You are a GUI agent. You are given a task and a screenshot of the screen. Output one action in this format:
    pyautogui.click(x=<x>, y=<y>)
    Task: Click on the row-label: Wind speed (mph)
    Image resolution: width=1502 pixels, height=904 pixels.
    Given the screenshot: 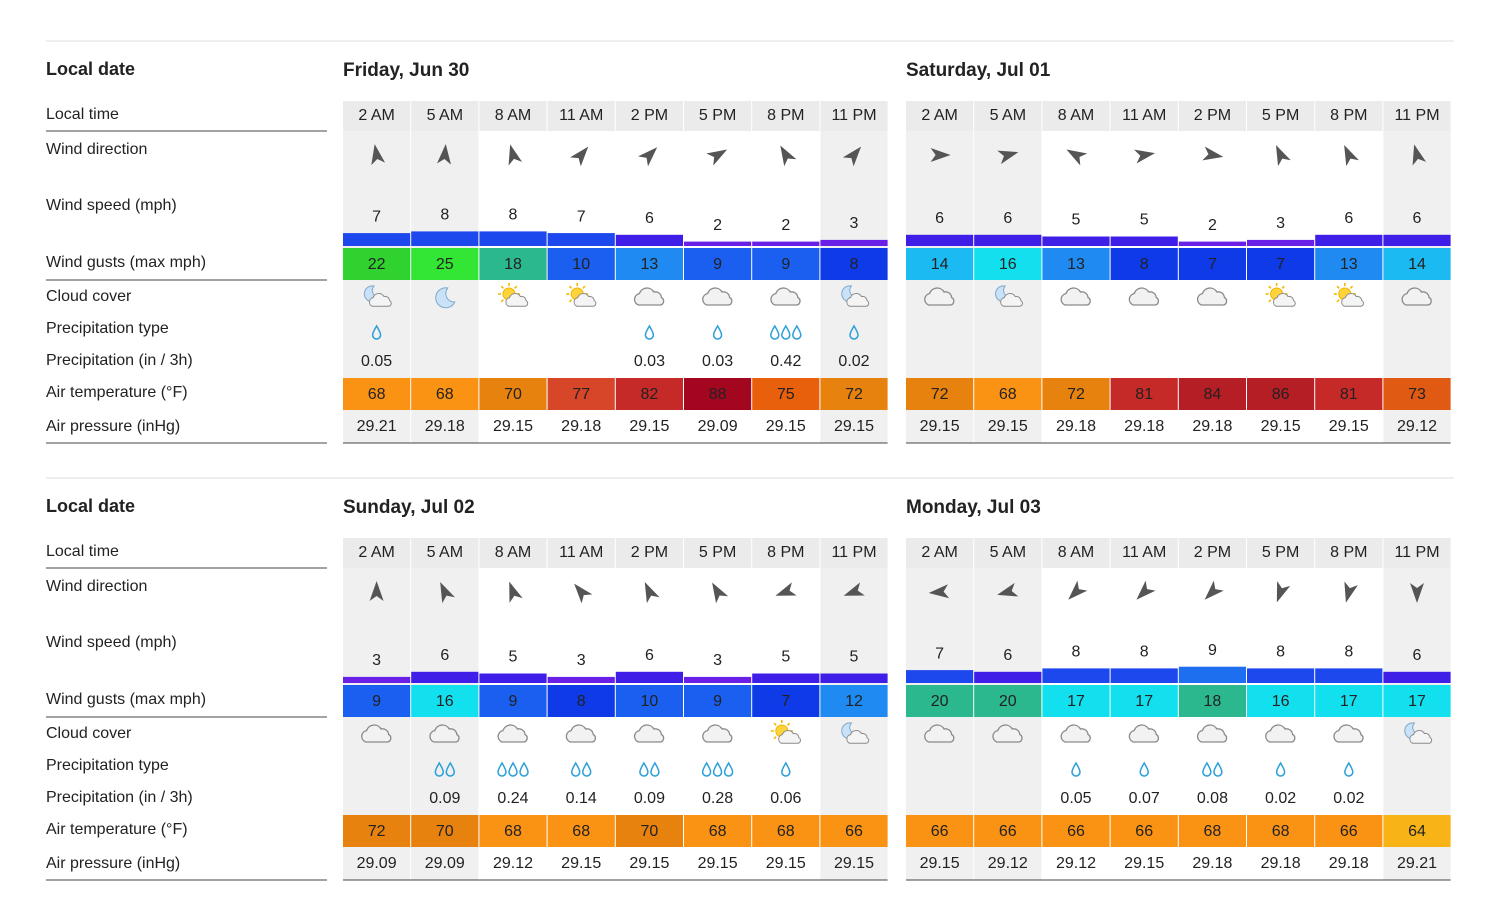 What is the action you would take?
    pyautogui.click(x=111, y=642)
    